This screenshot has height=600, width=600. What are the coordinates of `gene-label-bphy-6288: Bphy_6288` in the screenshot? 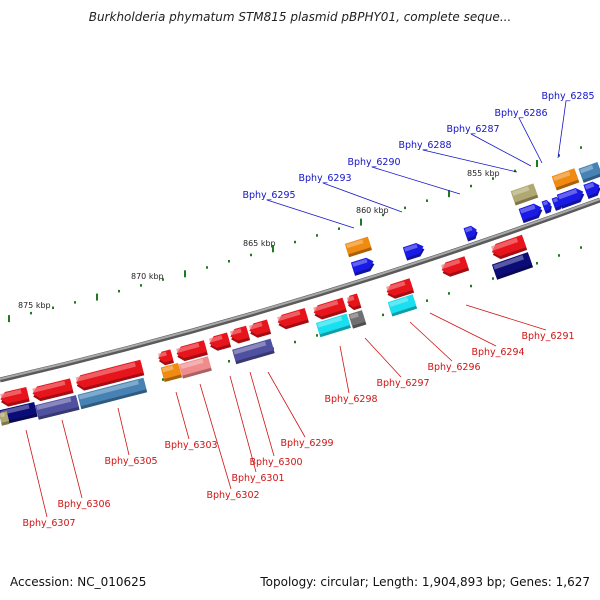 It's located at (424, 145).